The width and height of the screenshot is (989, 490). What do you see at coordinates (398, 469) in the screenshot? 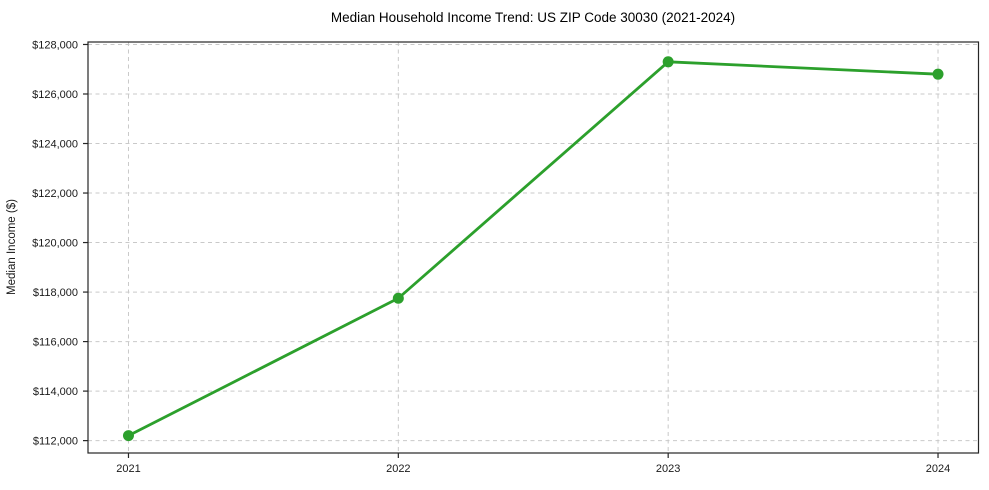
I see `x-tick-label: 2022` at bounding box center [398, 469].